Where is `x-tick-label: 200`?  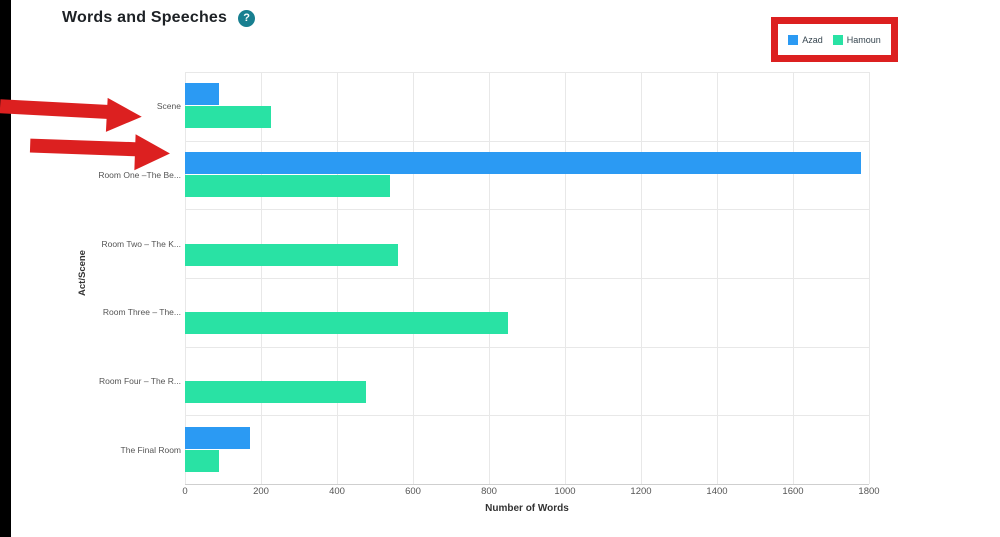 x-tick-label: 200 is located at coordinates (261, 491).